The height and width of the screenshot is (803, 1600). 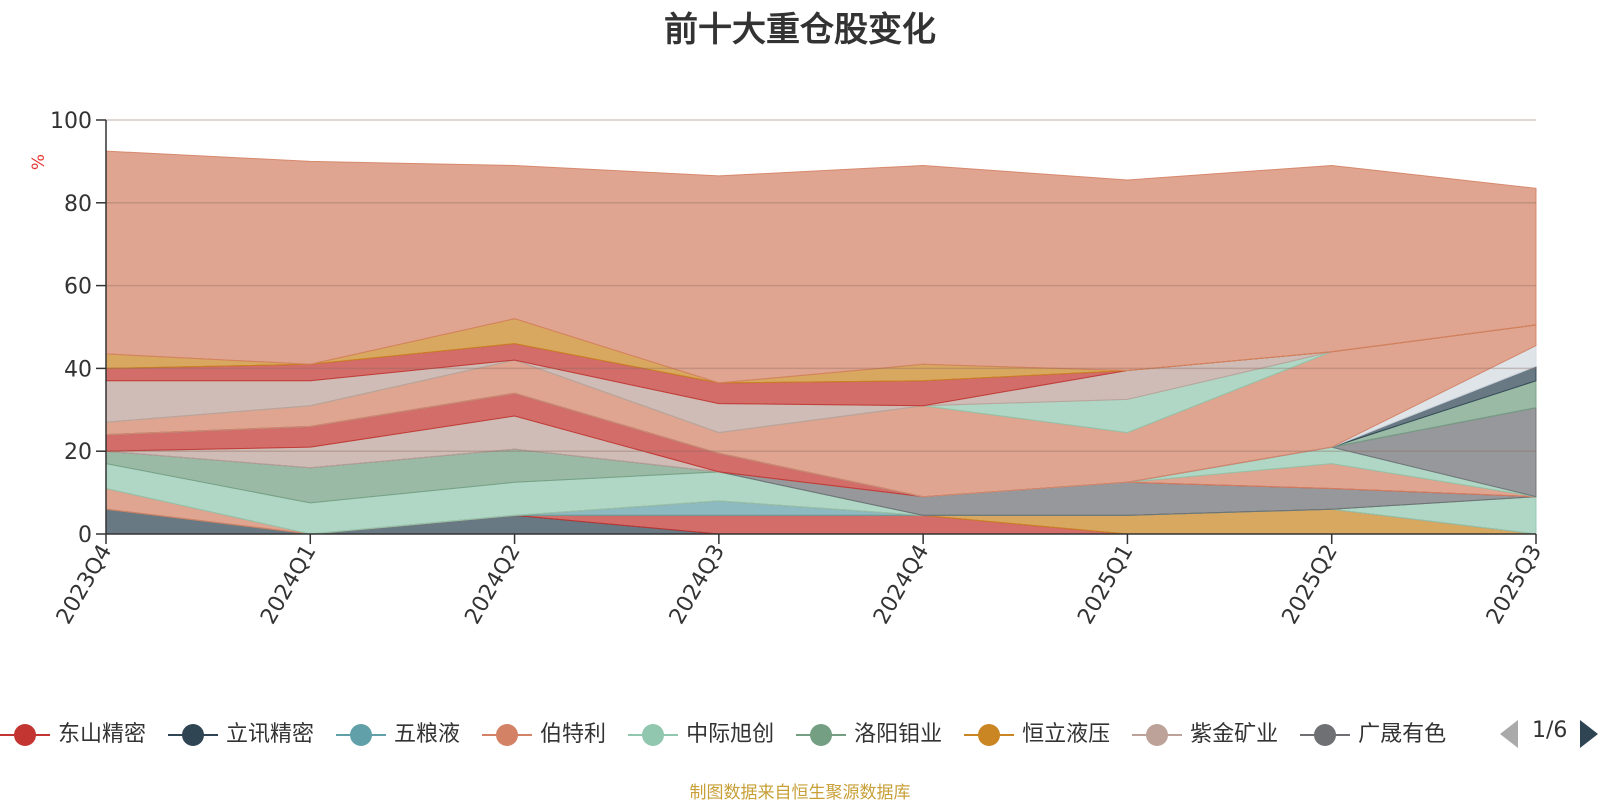 What do you see at coordinates (1550, 730) in the screenshot?
I see `legend-page-indicator: 1/6` at bounding box center [1550, 730].